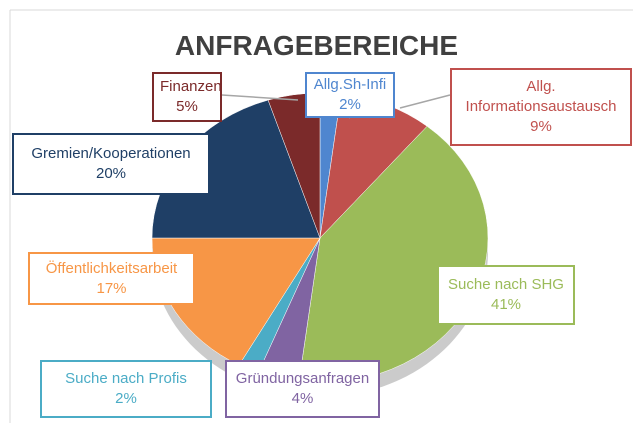 This screenshot has height=423, width=633. I want to click on label-name: Allg. Informationsaustausch, so click(541, 96).